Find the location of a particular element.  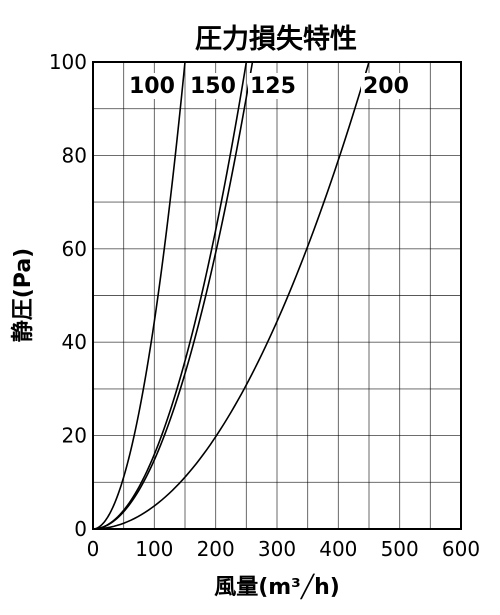

x-tick-label: 300 is located at coordinates (277, 549).